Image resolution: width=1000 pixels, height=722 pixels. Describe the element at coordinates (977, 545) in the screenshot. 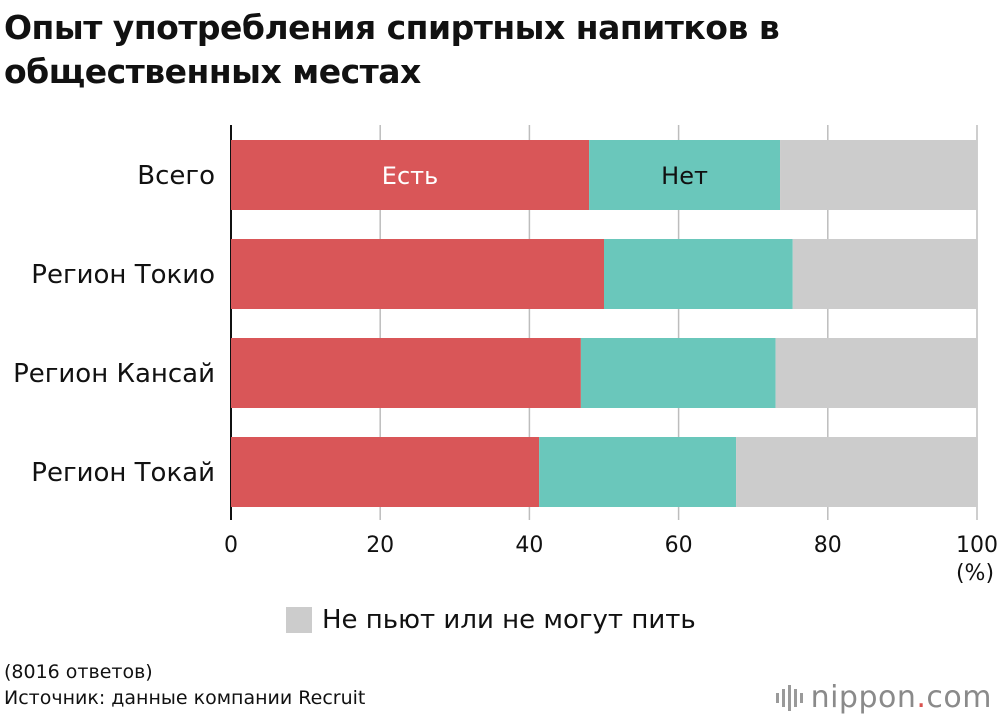

I see `x-tick-label: 100` at that location.